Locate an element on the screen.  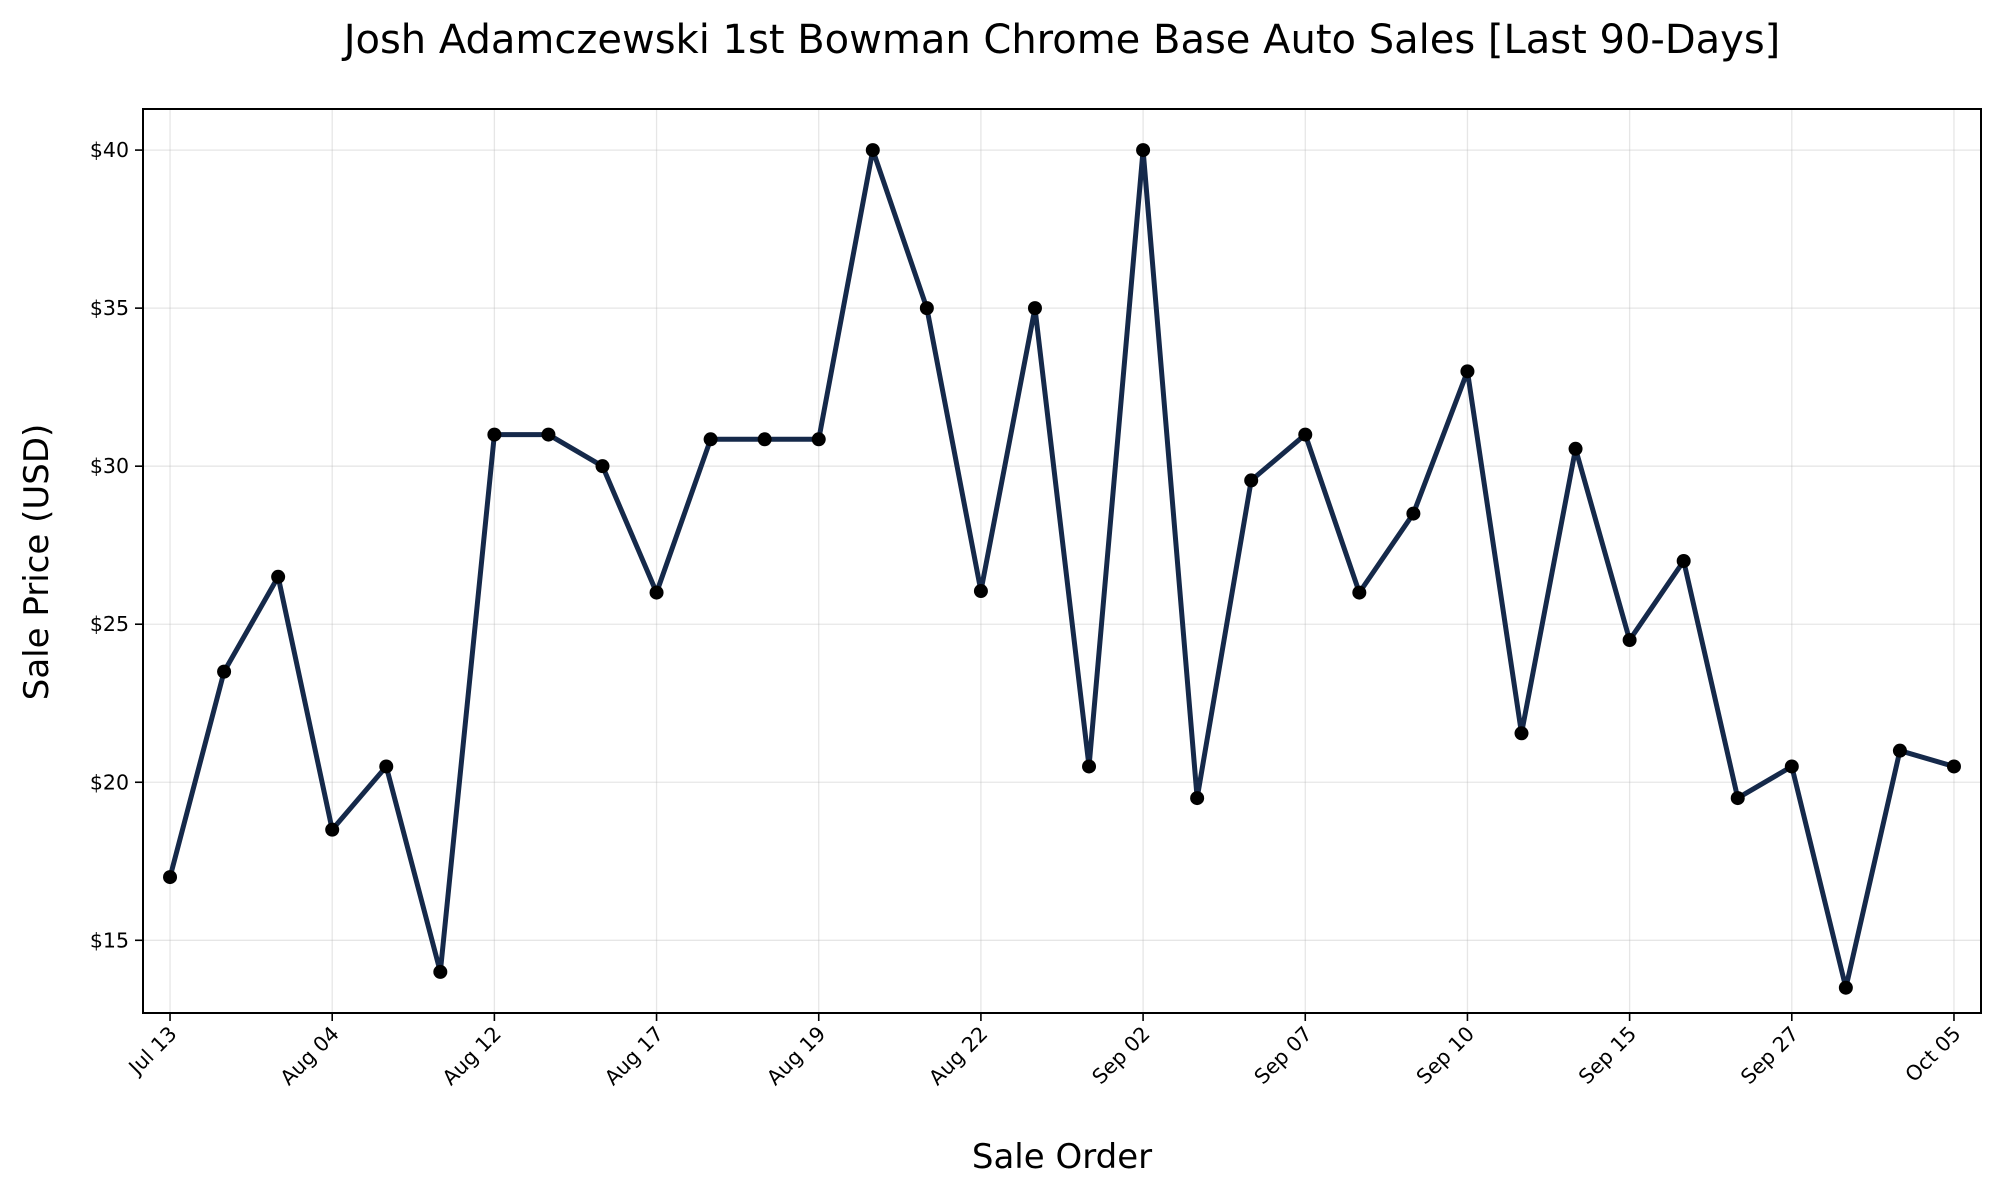
x-tick-label: Jul 13 is located at coordinates (152, 1051).